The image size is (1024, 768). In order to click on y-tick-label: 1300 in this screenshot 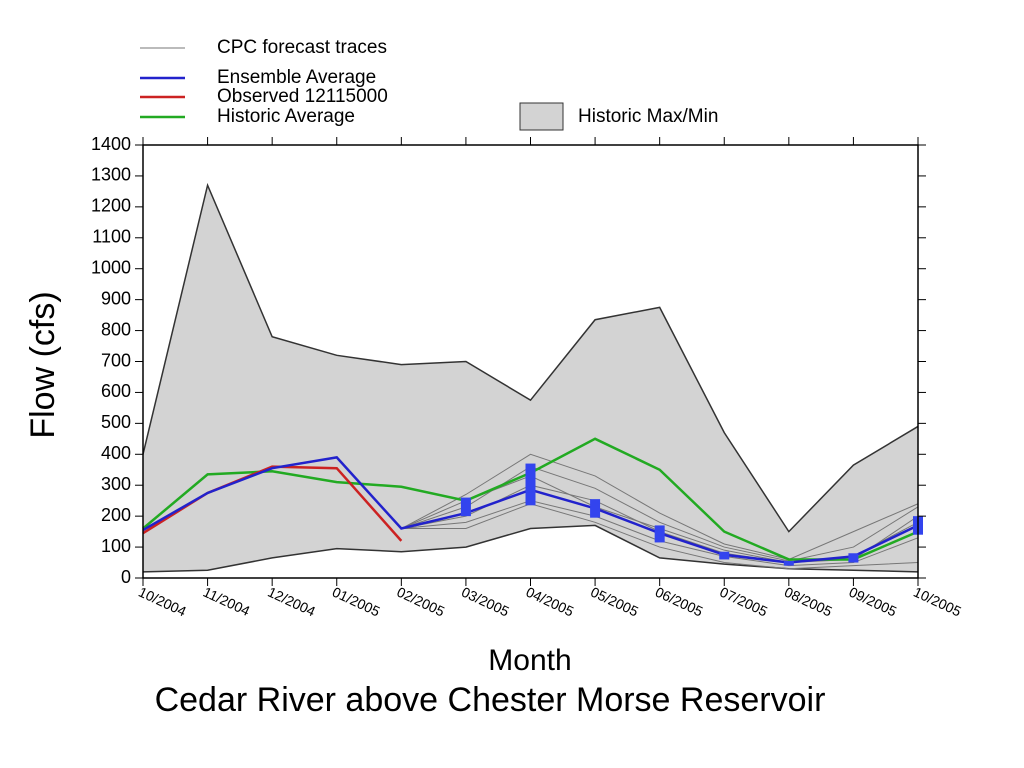, I will do `click(111, 175)`.